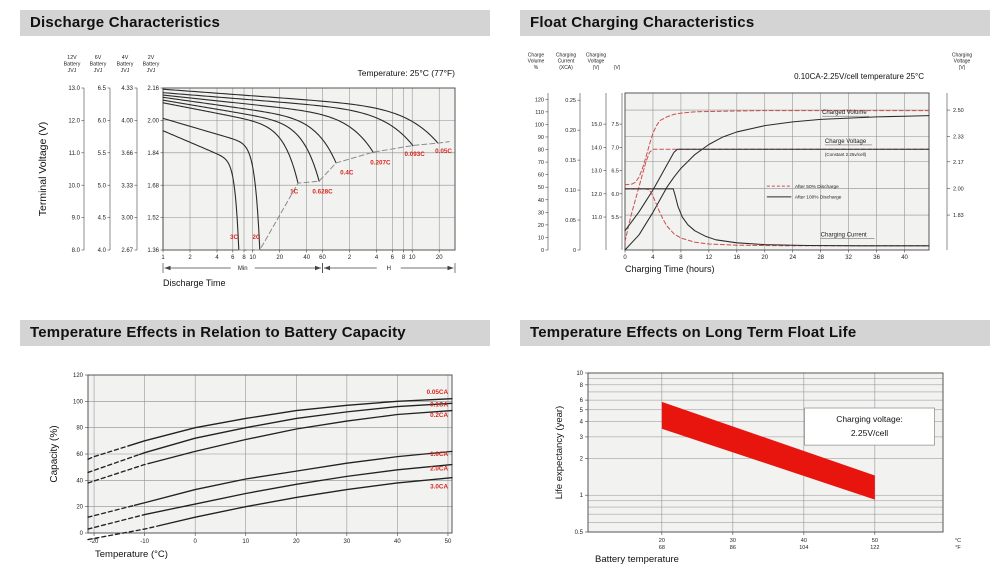  Describe the element at coordinates (439, 454) in the screenshot. I see `svg-text: 1.0CA` at that location.